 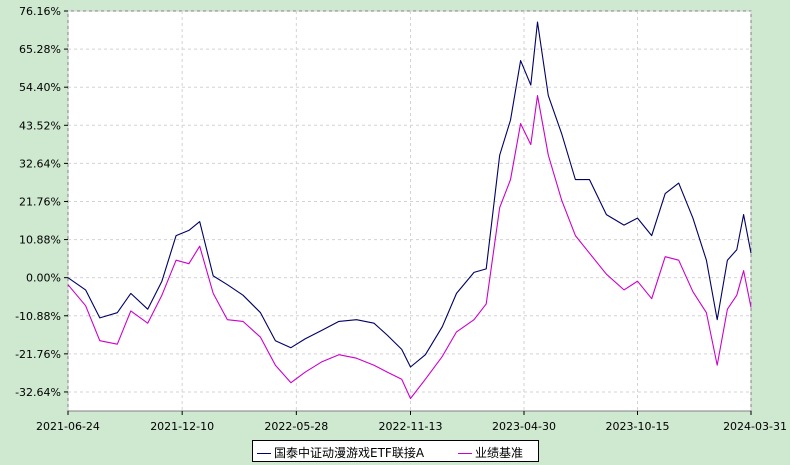 What do you see at coordinates (465, 453) in the screenshot?
I see `legend-swatch-series2` at bounding box center [465, 453].